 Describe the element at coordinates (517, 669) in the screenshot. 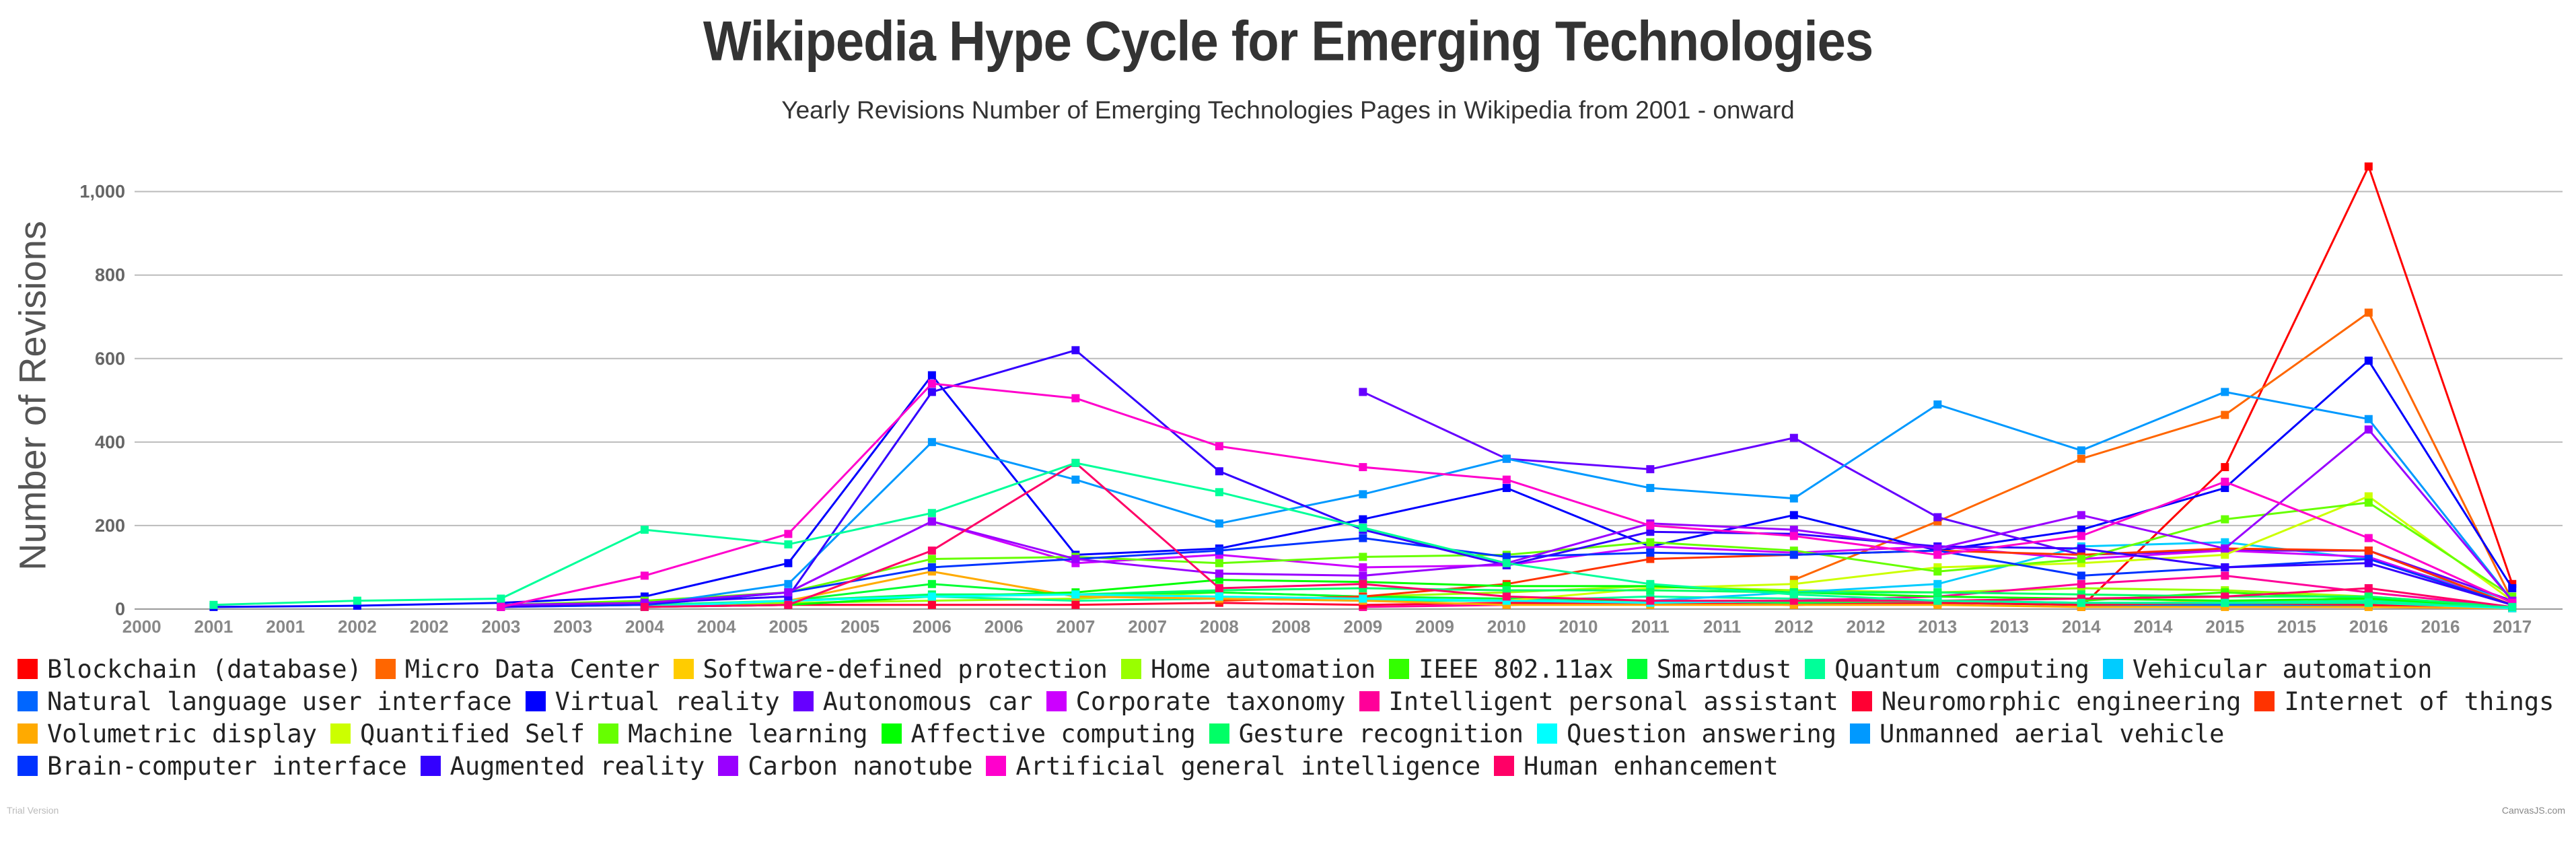

I see `legend-item: Micro Data Center` at that location.